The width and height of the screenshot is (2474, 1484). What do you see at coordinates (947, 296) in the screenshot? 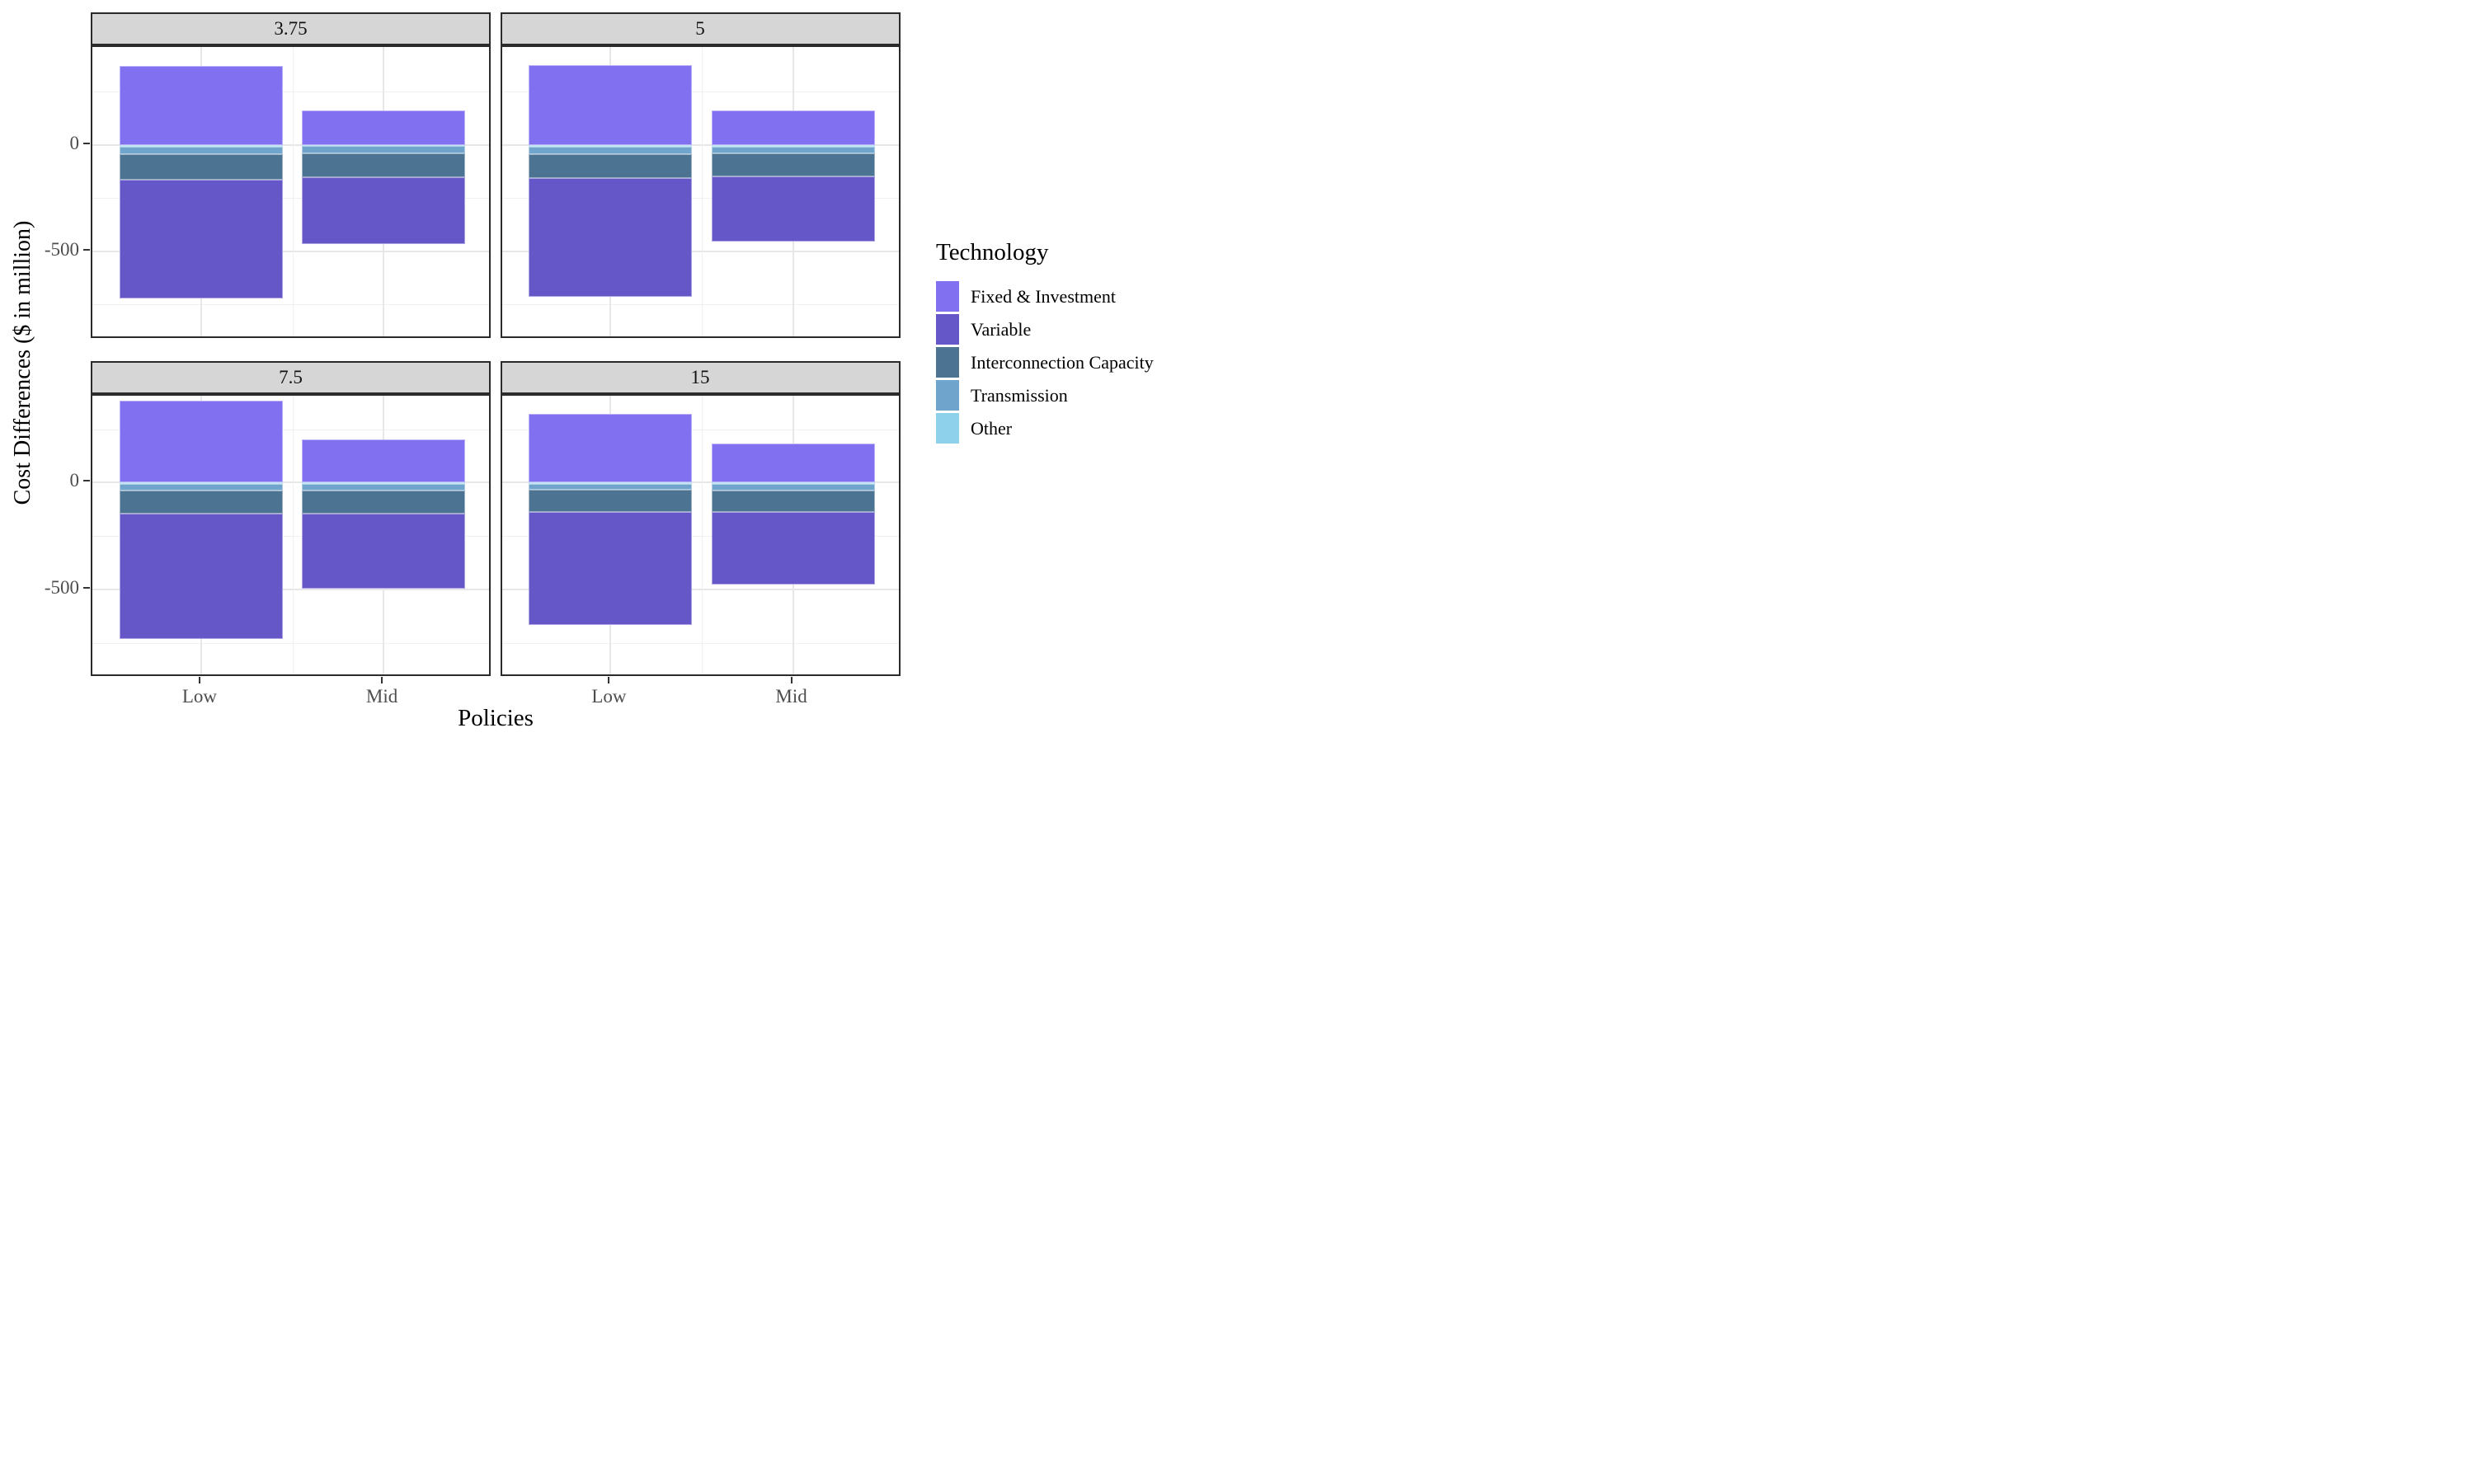
I see `legend-swatch-fixed-investment` at bounding box center [947, 296].